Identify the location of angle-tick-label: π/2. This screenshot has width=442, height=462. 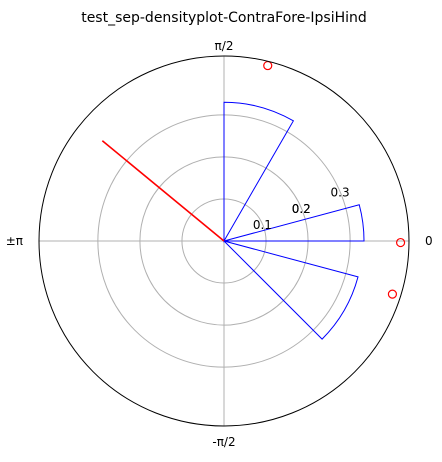
(224, 46).